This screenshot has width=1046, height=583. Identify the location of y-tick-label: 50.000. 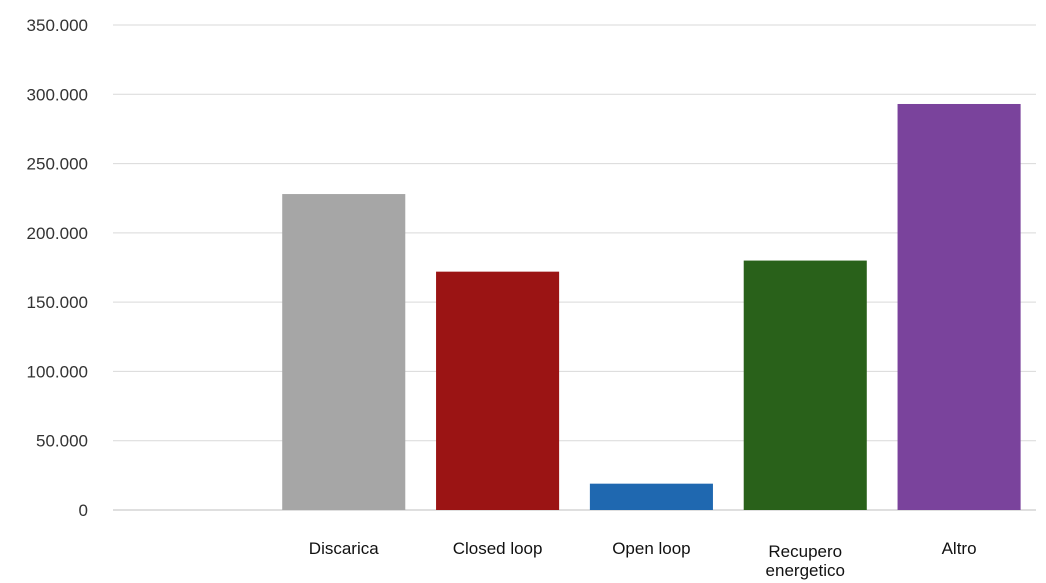
(62, 441).